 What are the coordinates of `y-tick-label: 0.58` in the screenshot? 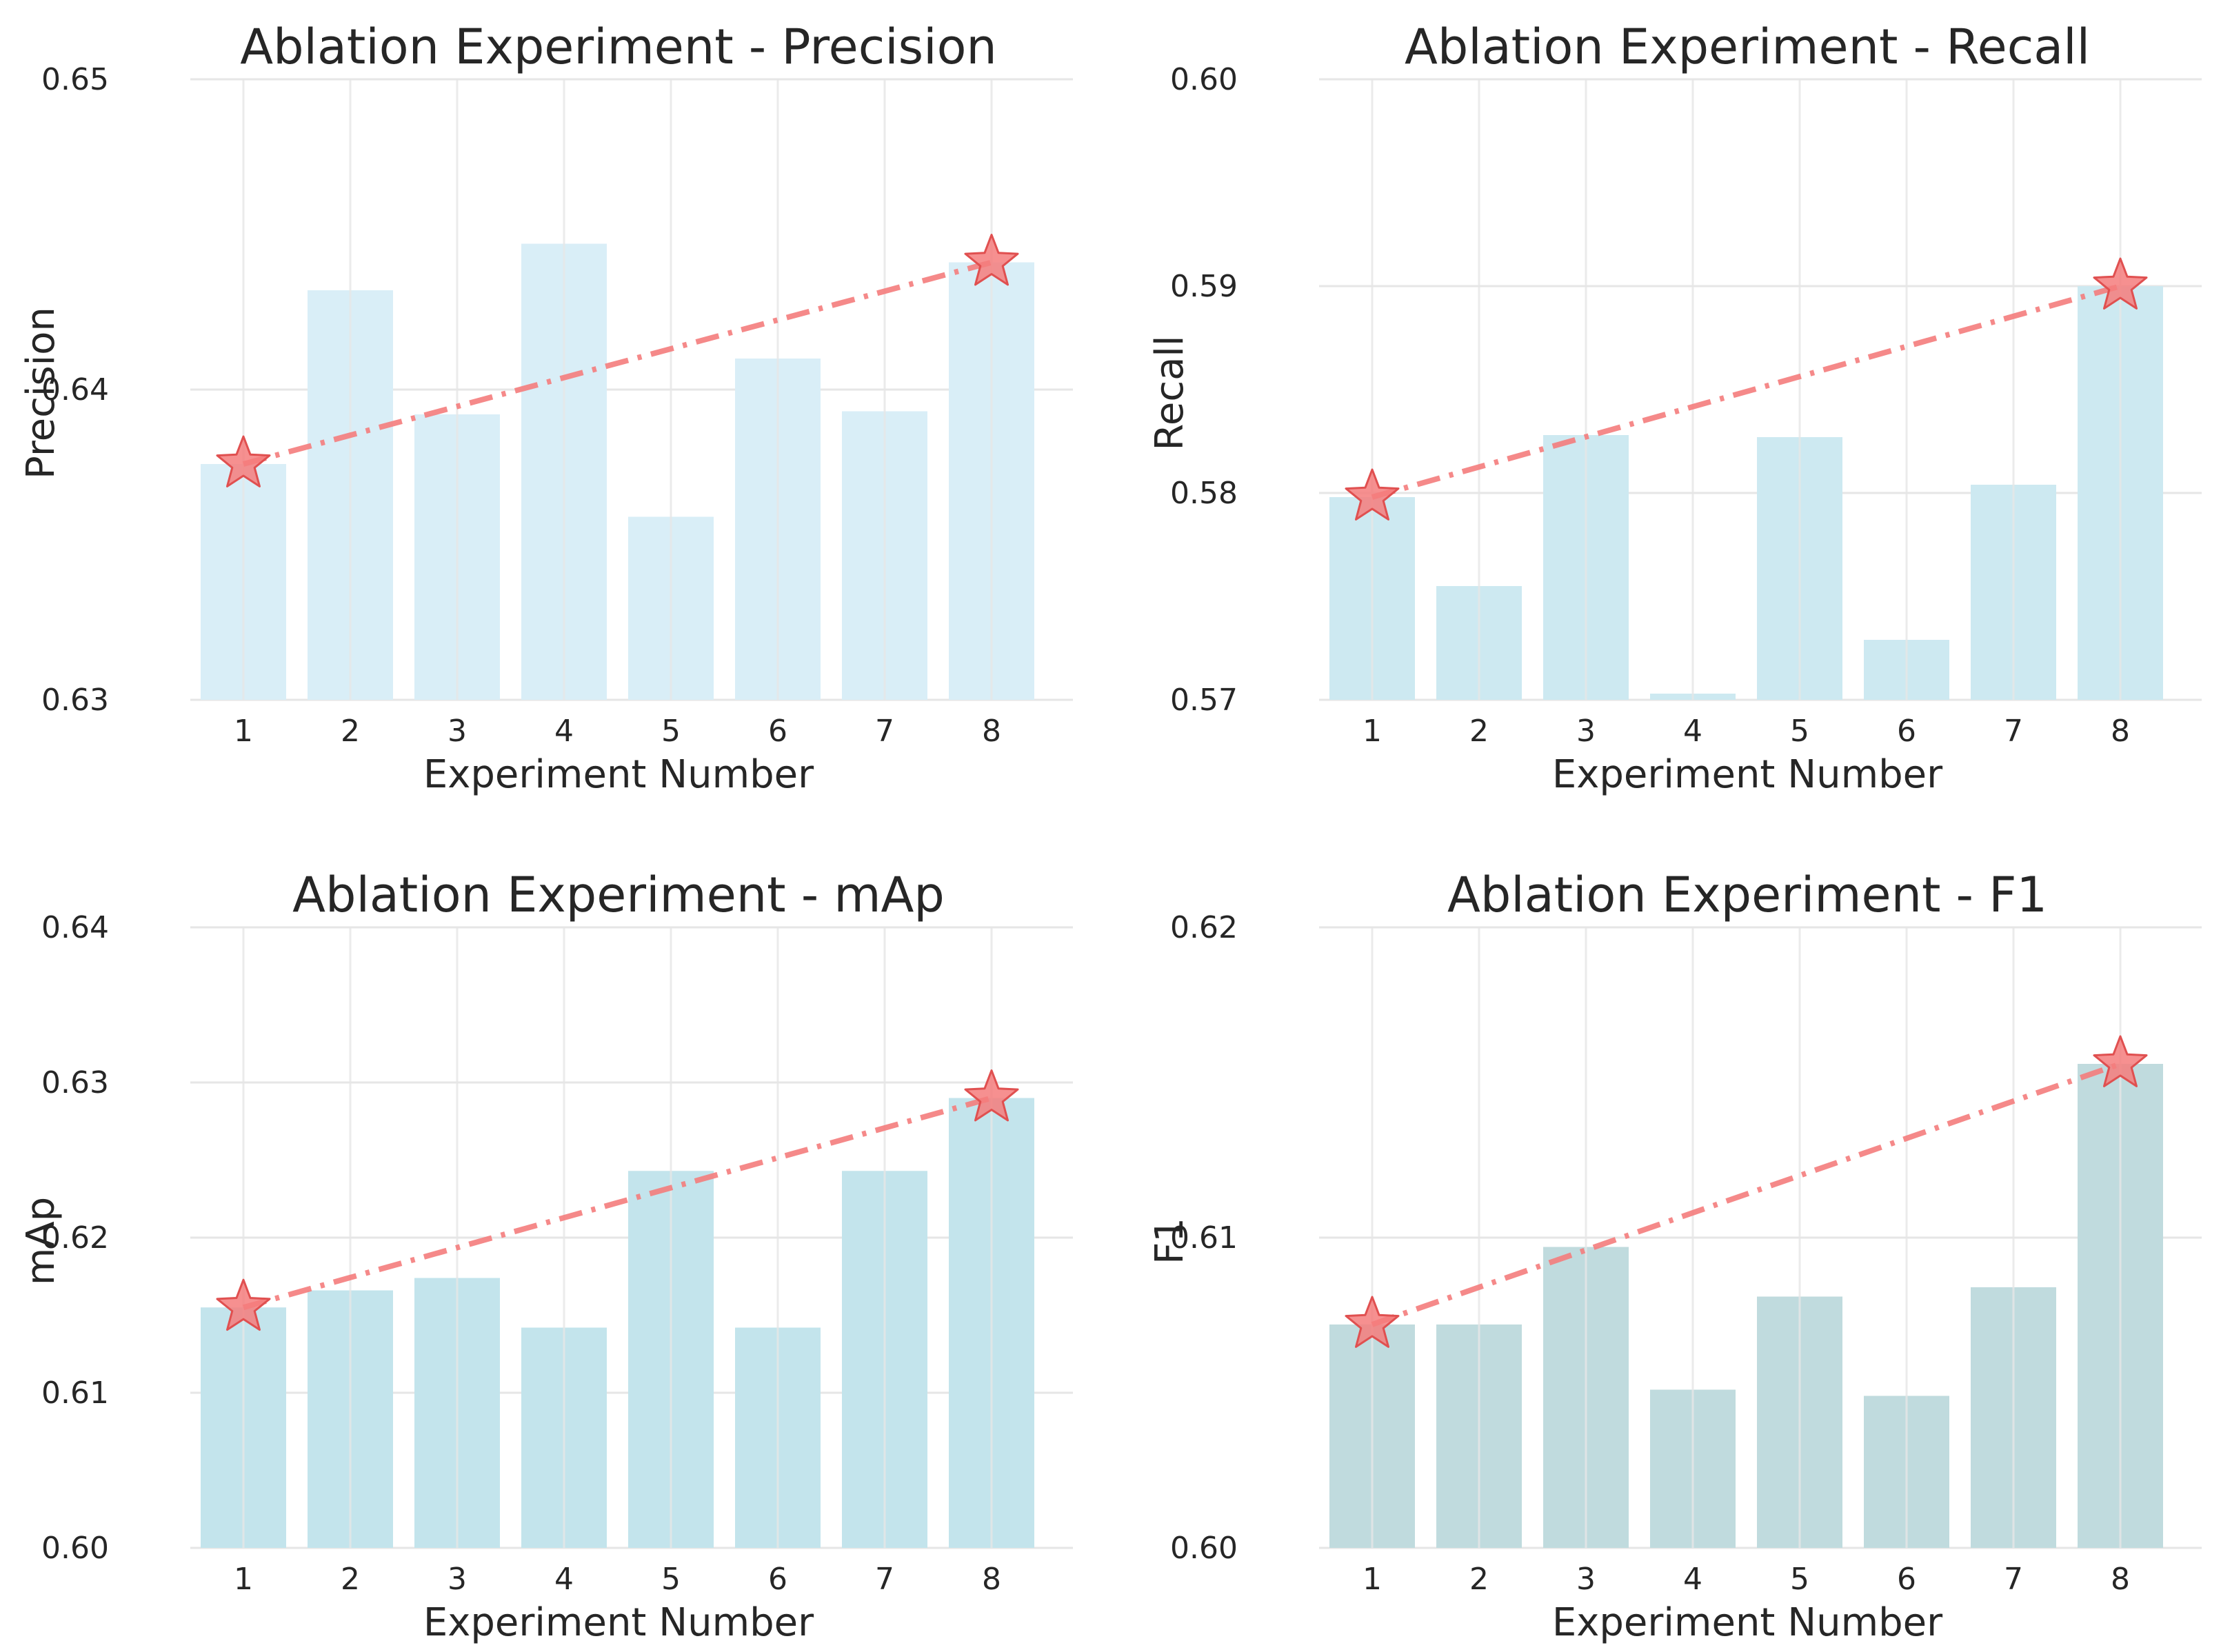 It's located at (1204, 494).